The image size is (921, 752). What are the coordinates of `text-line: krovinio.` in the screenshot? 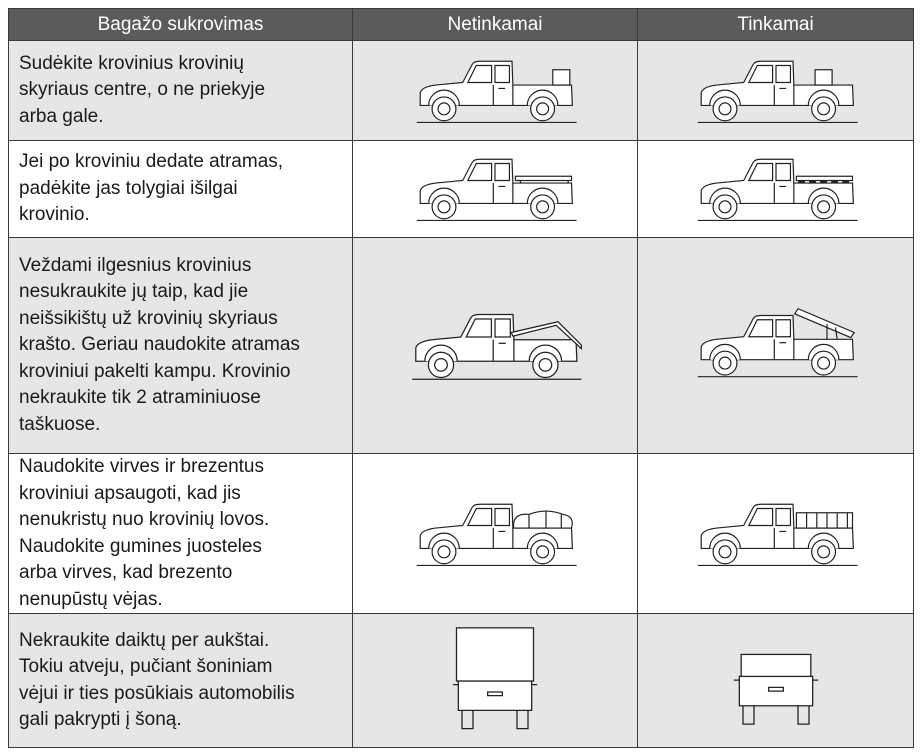 It's located at (54, 215).